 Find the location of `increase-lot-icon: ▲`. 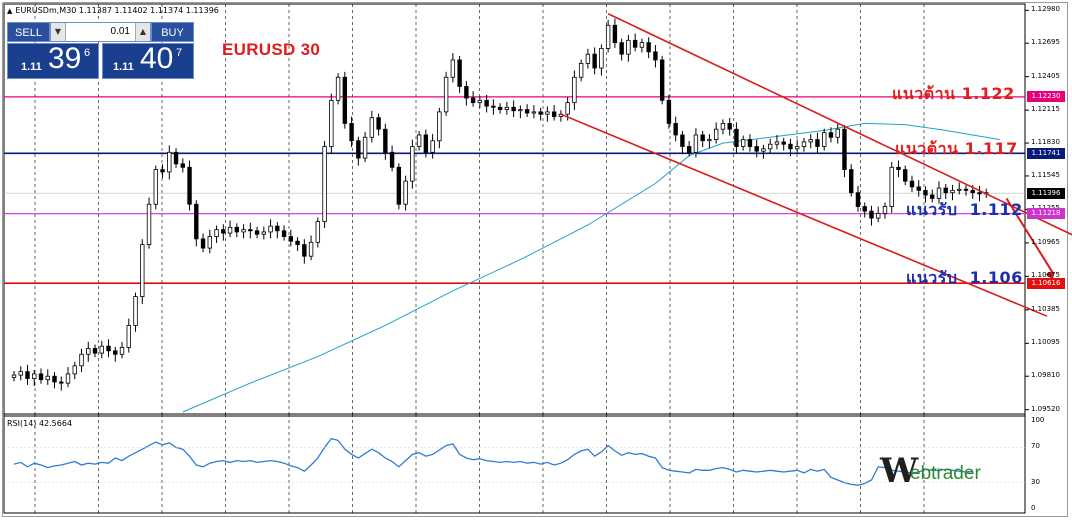

increase-lot-icon: ▲ is located at coordinates (142, 32).